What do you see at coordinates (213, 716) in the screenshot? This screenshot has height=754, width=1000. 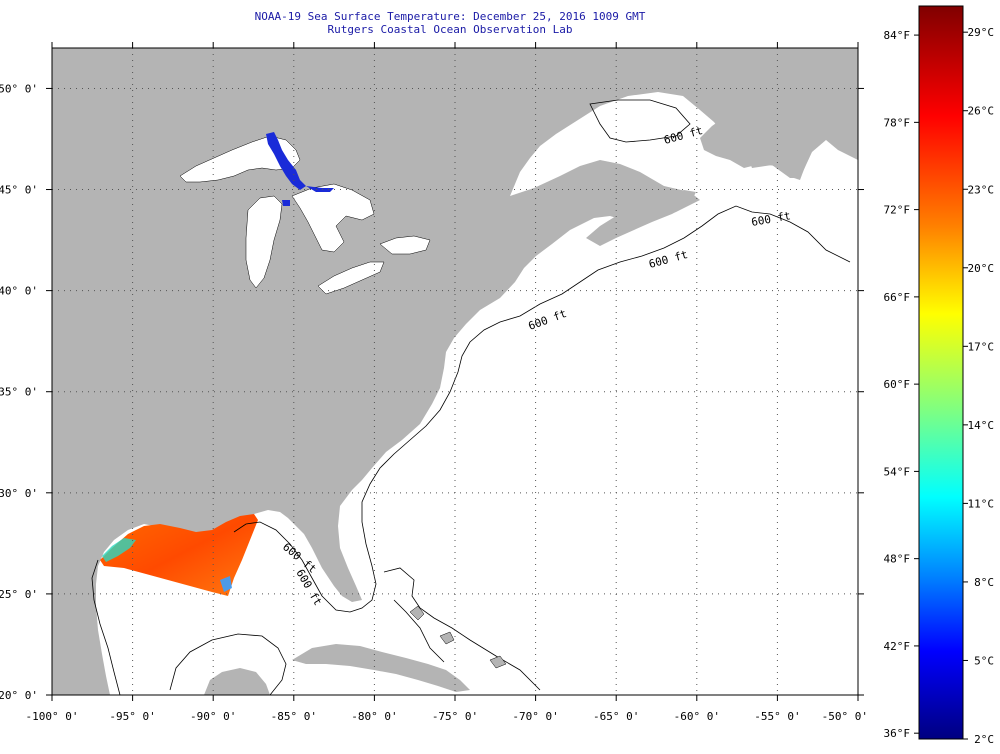 I see `lon-tick-label: -90° 0'` at bounding box center [213, 716].